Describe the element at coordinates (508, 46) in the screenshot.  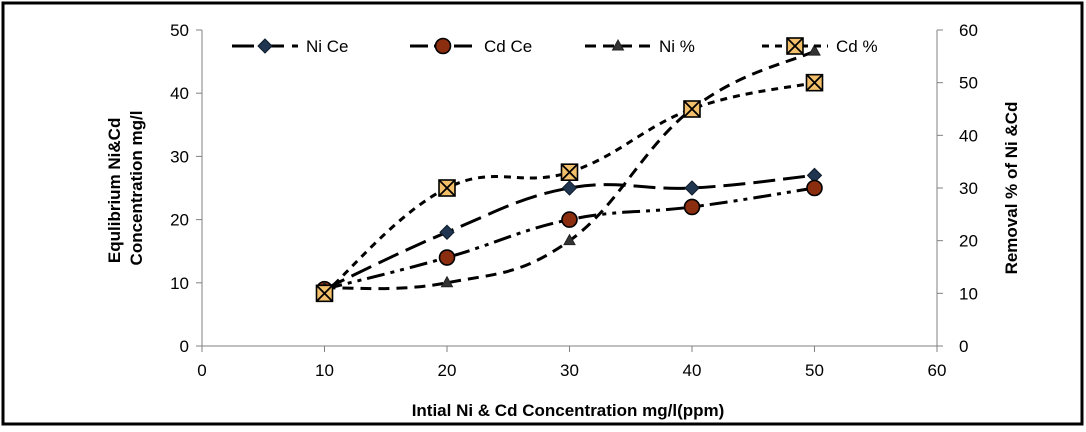
I see `legend-label: Cd Ce` at that location.